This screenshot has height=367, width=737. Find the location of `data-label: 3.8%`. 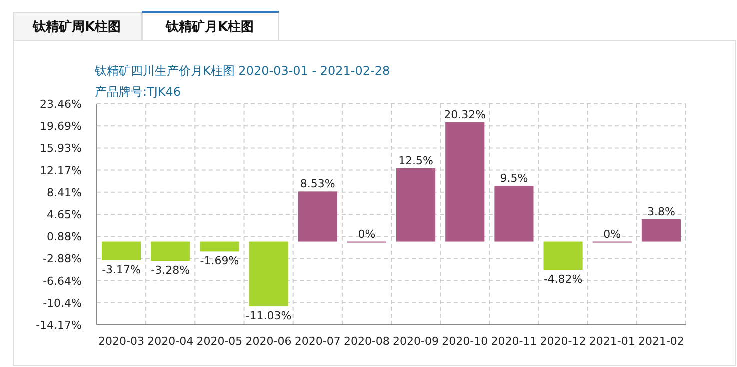

data-label: 3.8% is located at coordinates (661, 211).